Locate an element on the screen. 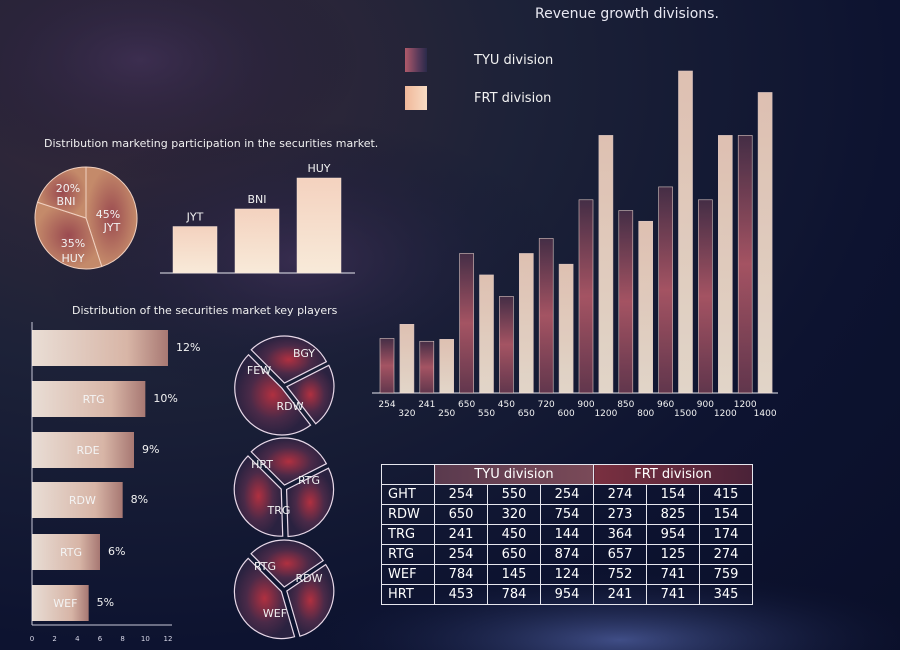  table-cell: 657 is located at coordinates (620, 554).